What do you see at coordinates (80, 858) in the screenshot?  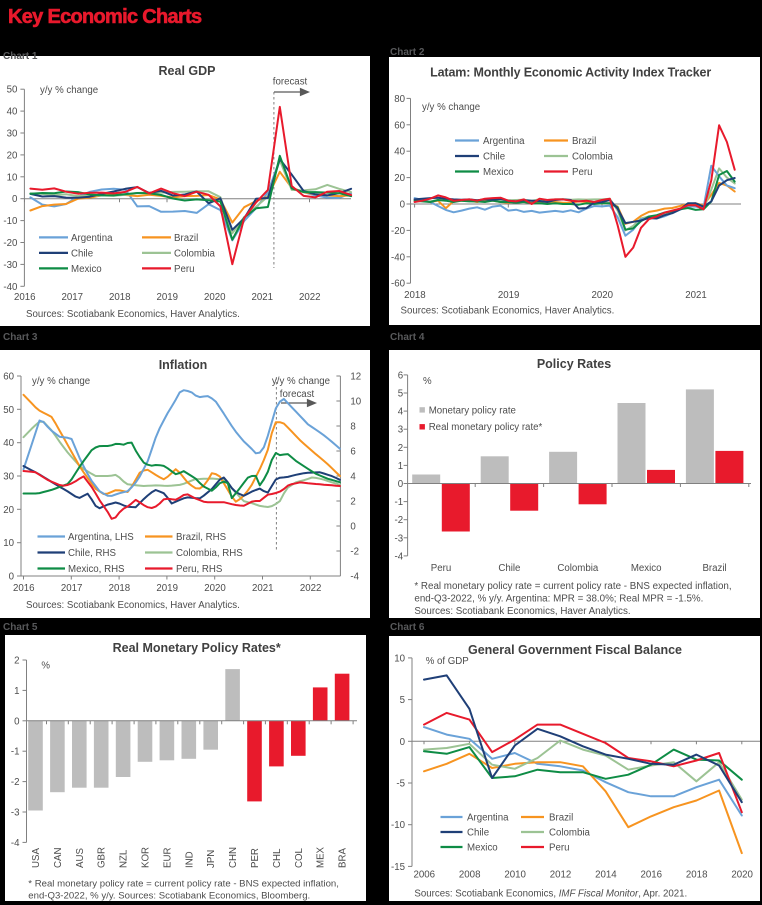 I see `svg-text: AUS` at bounding box center [80, 858].